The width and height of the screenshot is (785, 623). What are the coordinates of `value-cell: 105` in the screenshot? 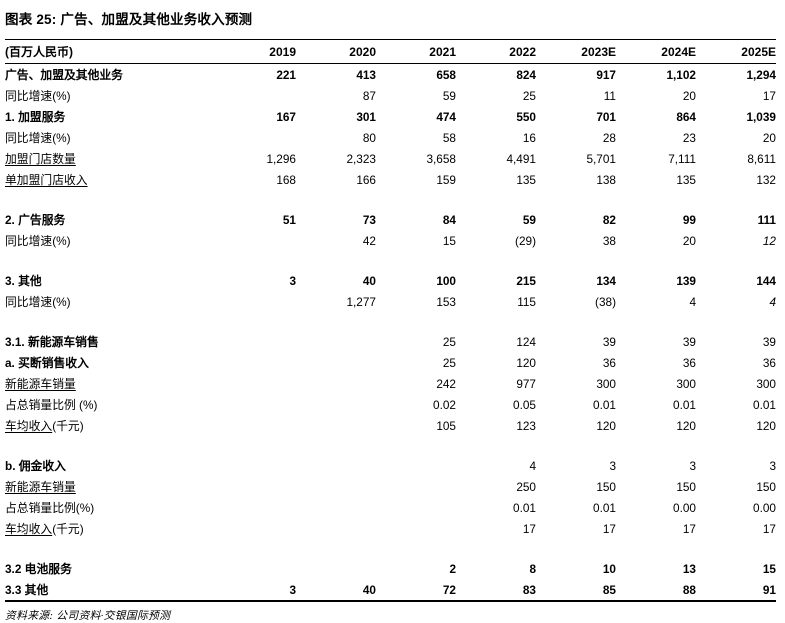 It's located at (446, 425).